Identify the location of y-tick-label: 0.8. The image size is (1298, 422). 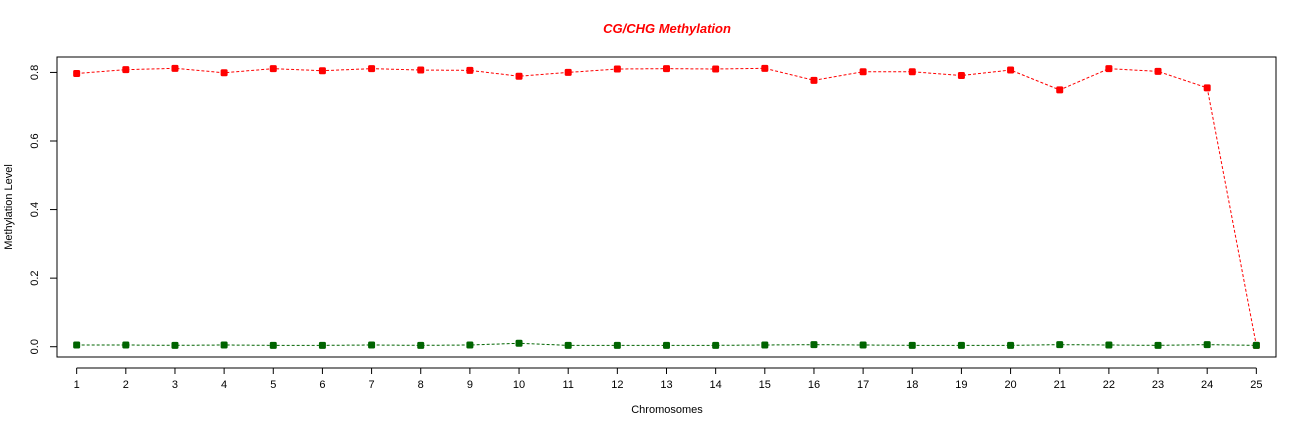
(35, 72).